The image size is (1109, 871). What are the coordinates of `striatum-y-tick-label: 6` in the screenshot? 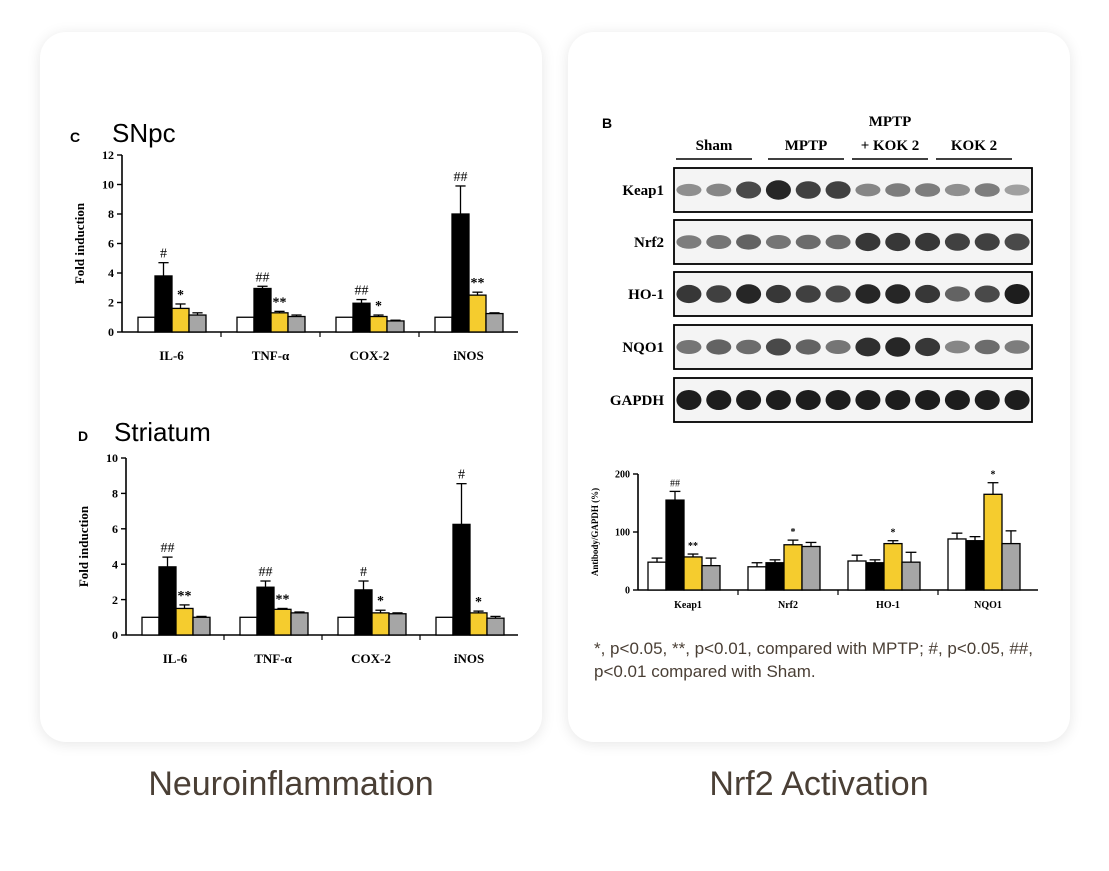 It's located at (115, 529).